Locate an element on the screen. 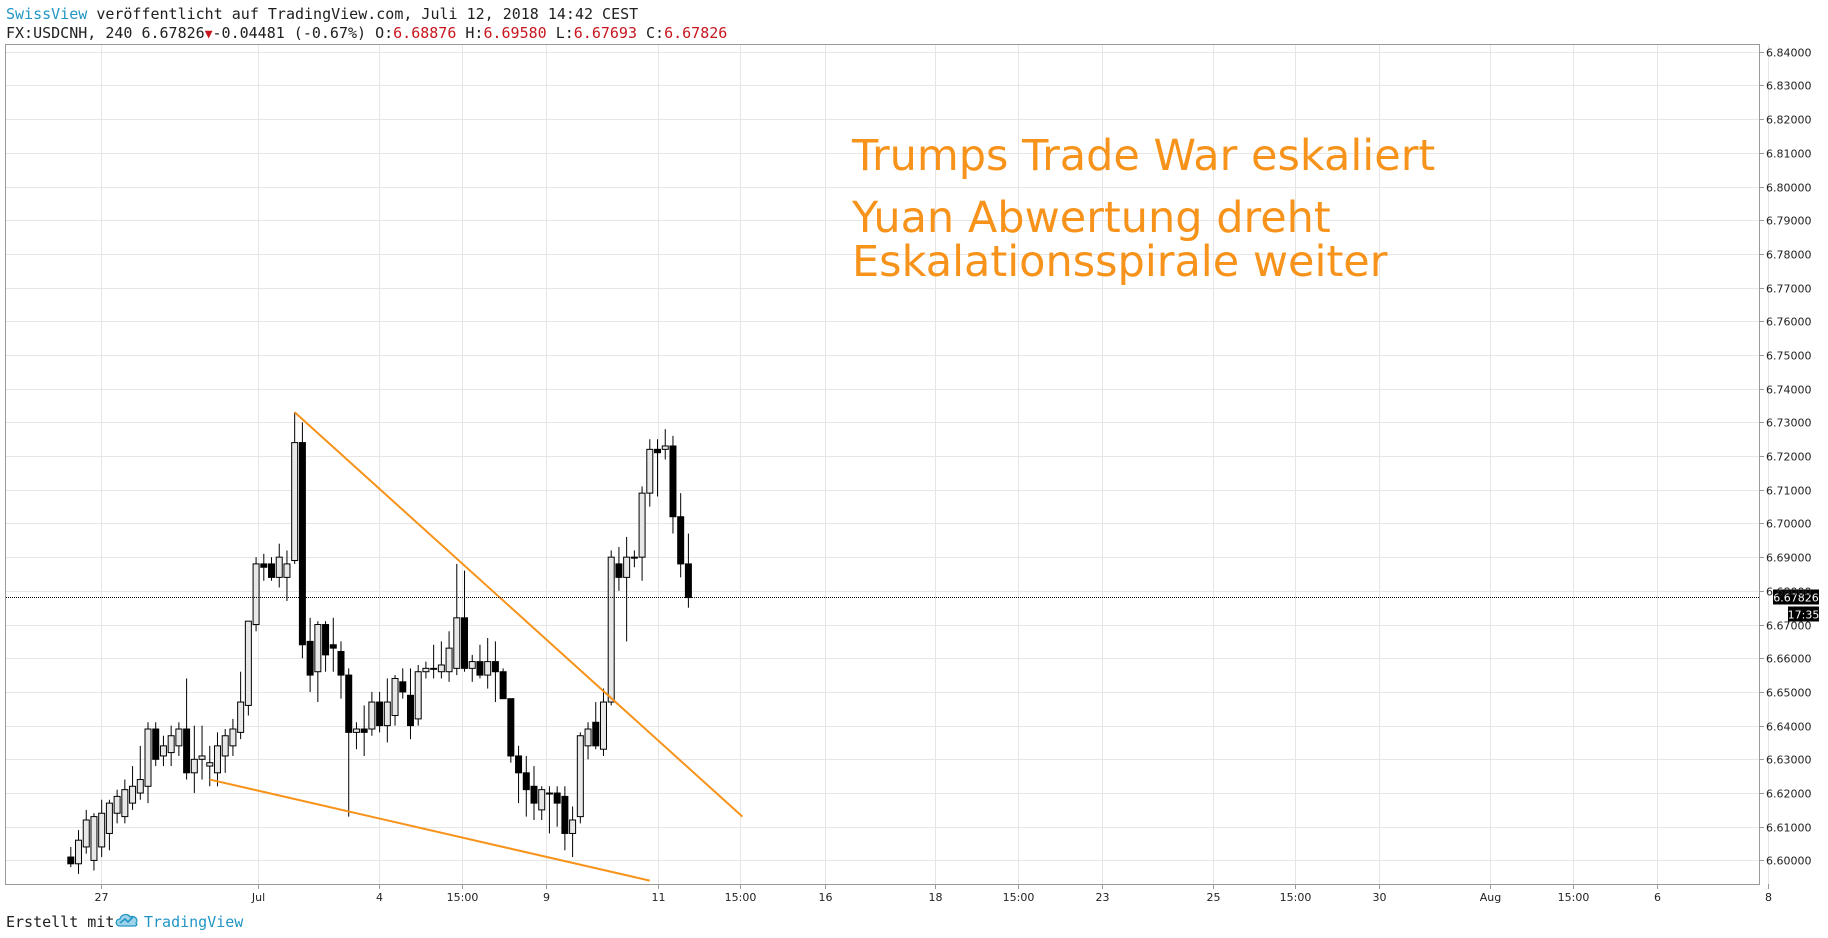 This screenshot has width=1828, height=938. price-change: -0.04481 (-0.67%) is located at coordinates (289, 33).